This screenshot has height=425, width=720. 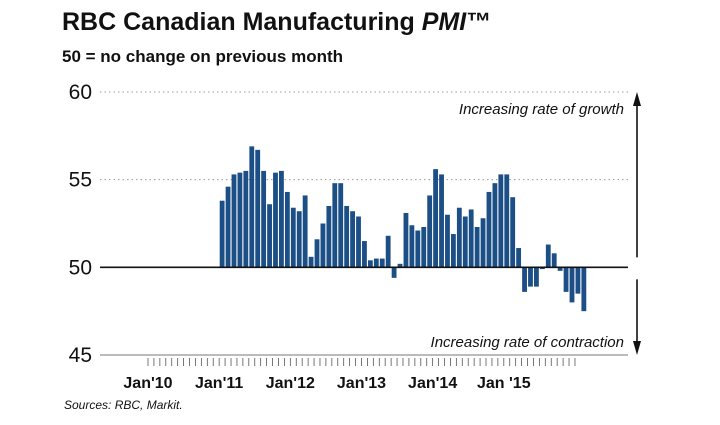 I want to click on source-note: Sources: RBC, Markit., so click(x=123, y=405).